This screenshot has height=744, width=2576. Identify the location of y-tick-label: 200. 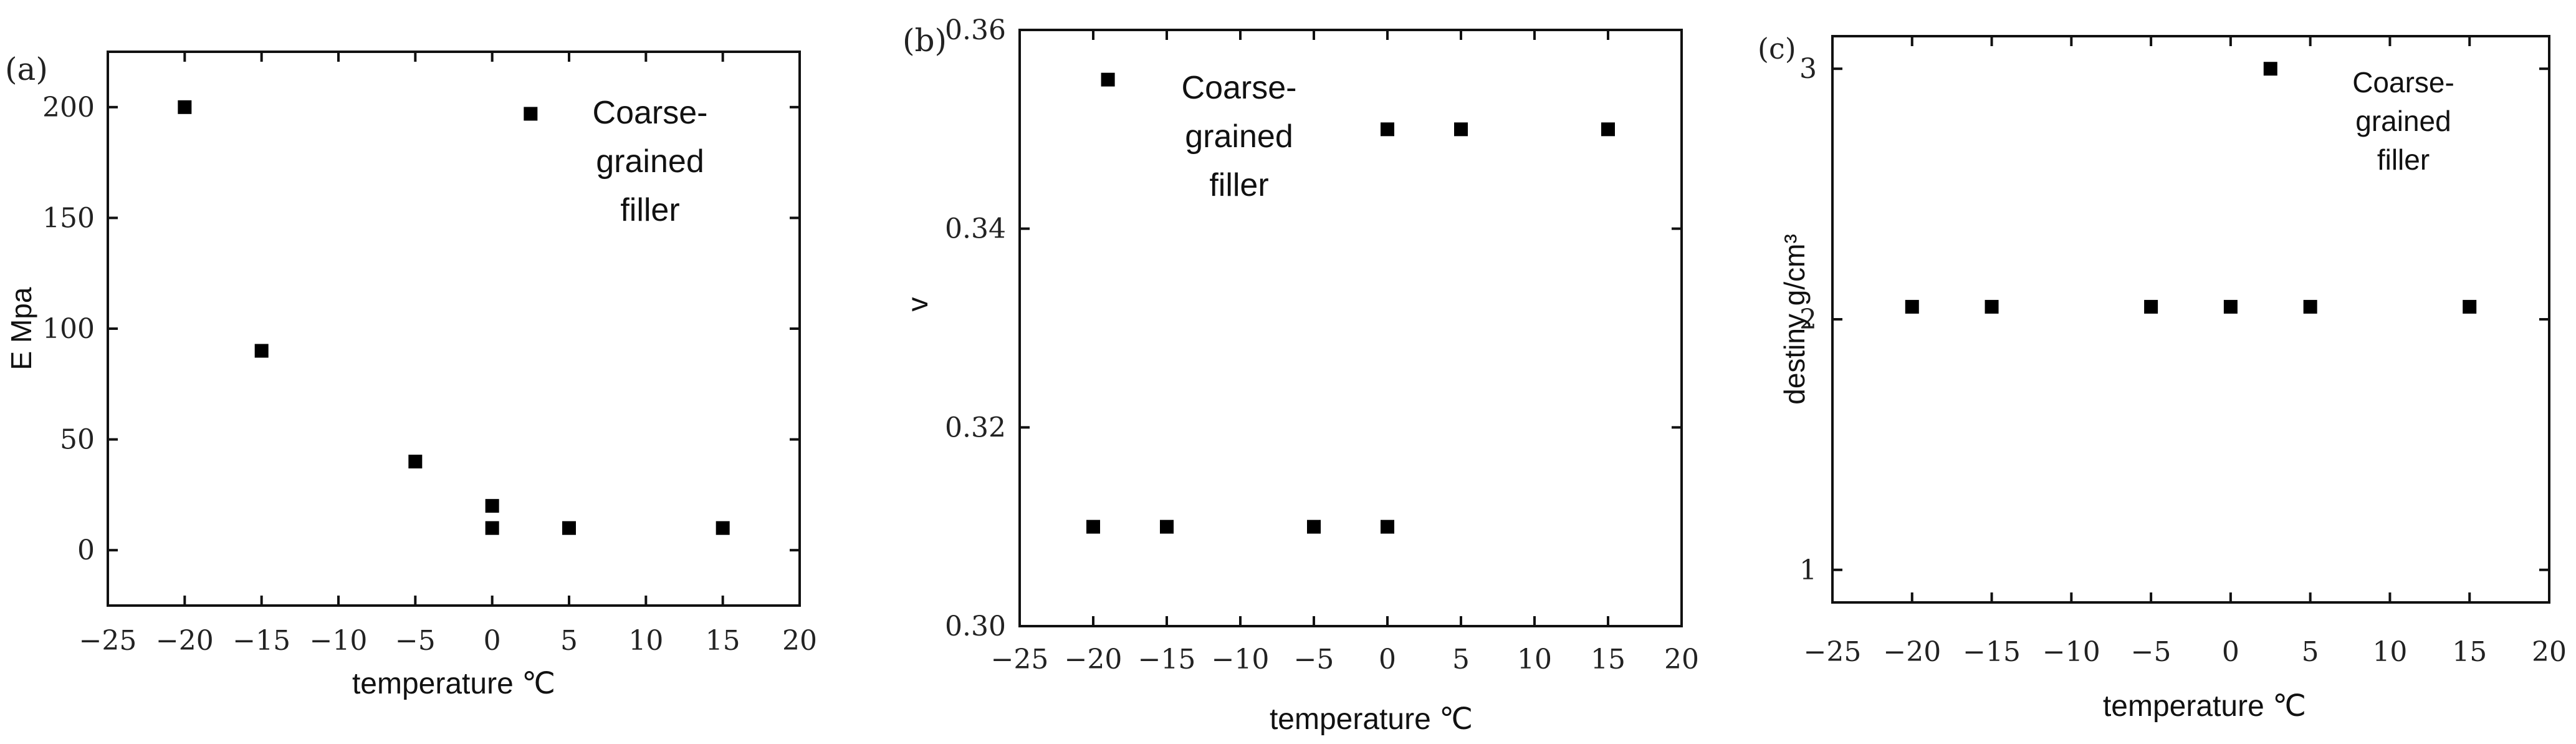
(69, 107).